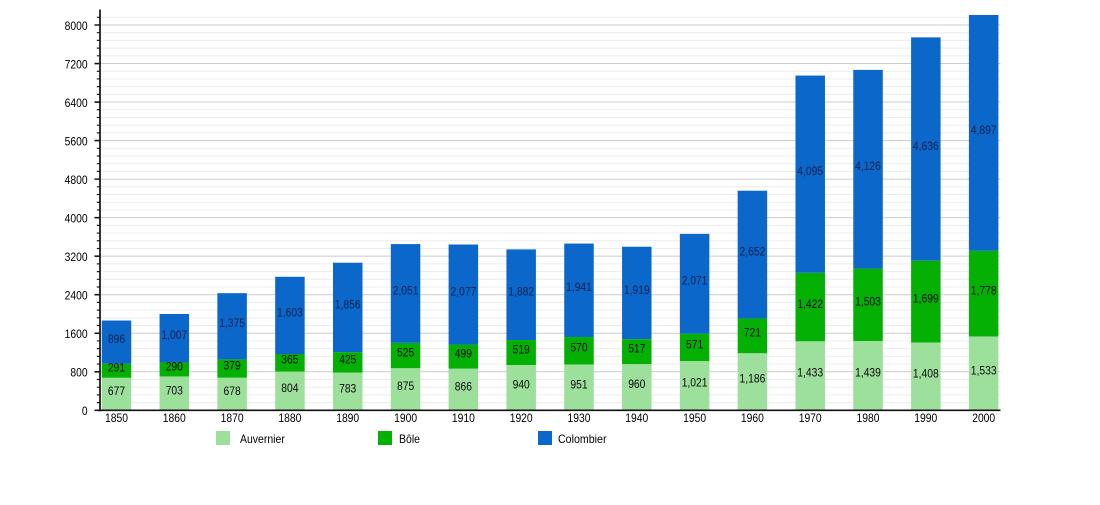 The image size is (1100, 505). Describe the element at coordinates (76, 334) in the screenshot. I see `svg-text: 1600` at that location.